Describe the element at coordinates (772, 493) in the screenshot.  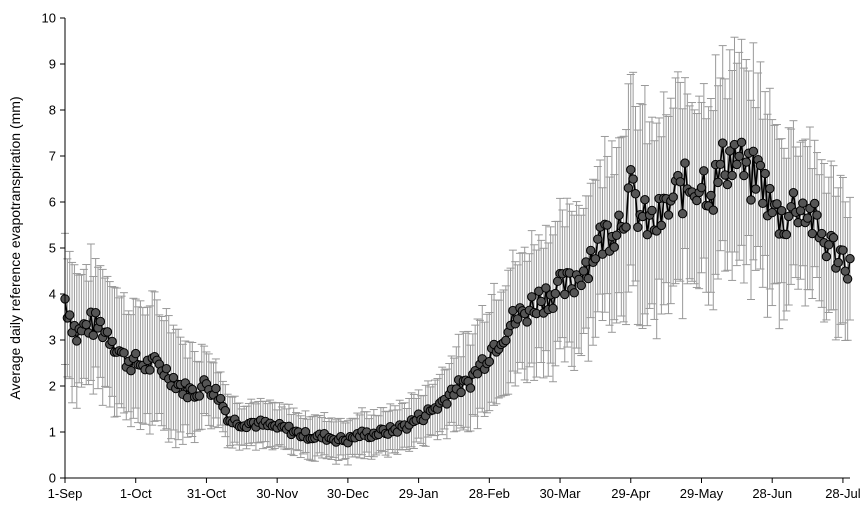
I see `x-tick-label: 28-Jun` at that location.